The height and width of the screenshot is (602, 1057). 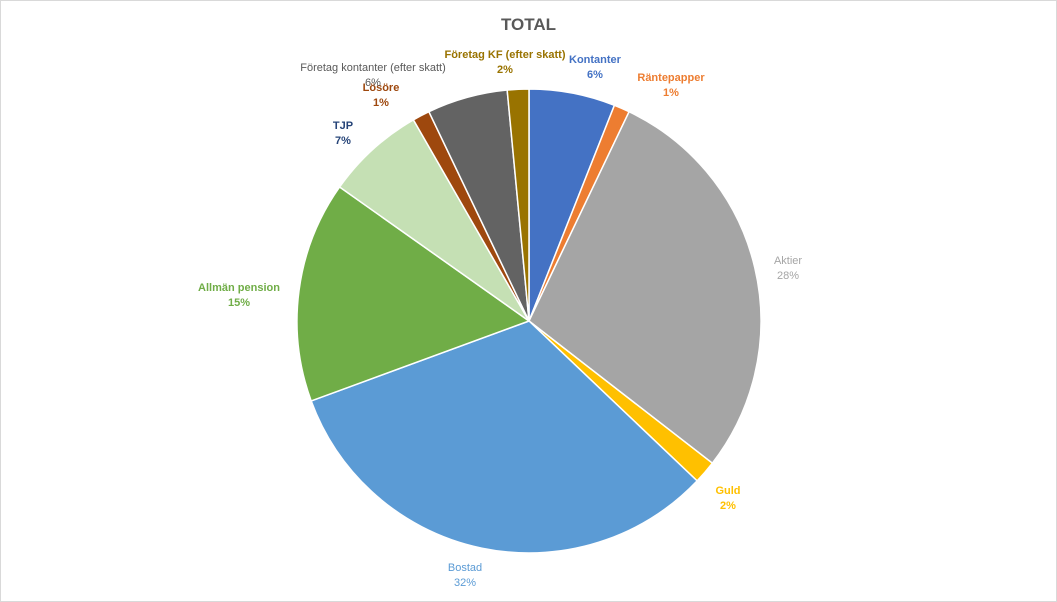 I want to click on data-label-name: Aktier, so click(x=788, y=261).